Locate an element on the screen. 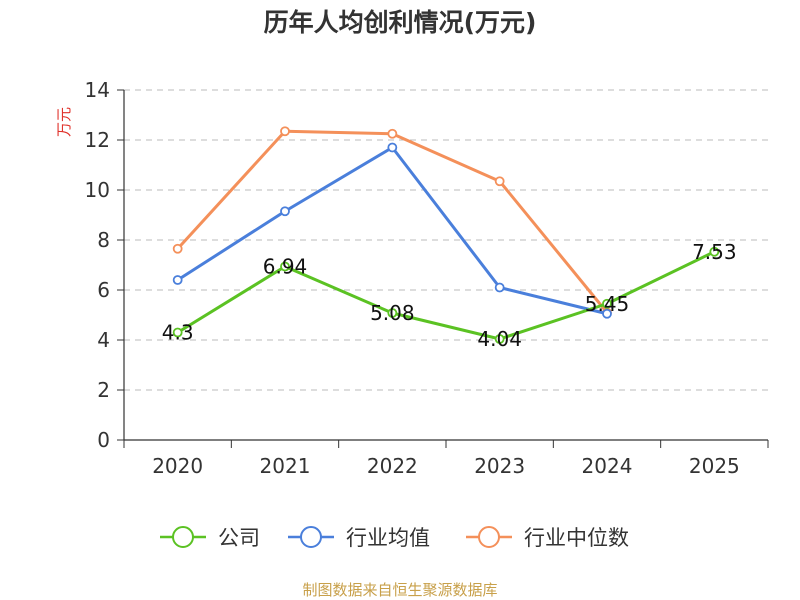 The image size is (800, 600). data-label: 5.45 is located at coordinates (607, 304).